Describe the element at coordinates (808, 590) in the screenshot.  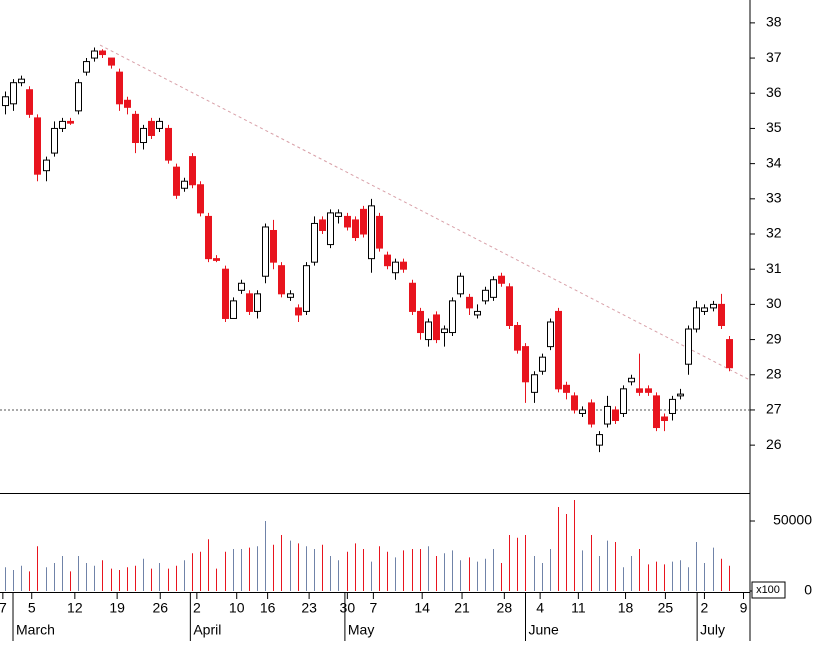
I see `y-tick-label: 0` at that location.